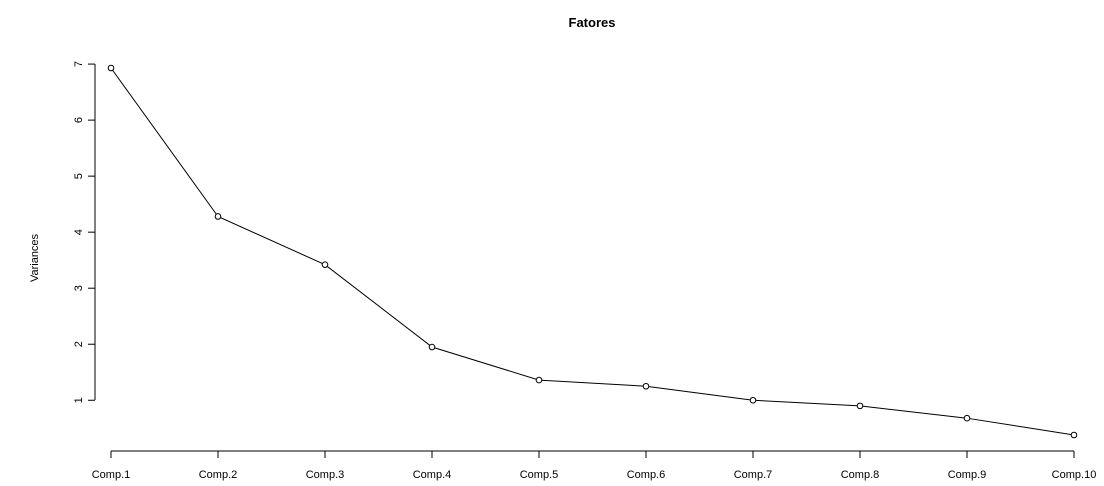  What do you see at coordinates (79, 288) in the screenshot?
I see `y-tick-label: 3` at bounding box center [79, 288].